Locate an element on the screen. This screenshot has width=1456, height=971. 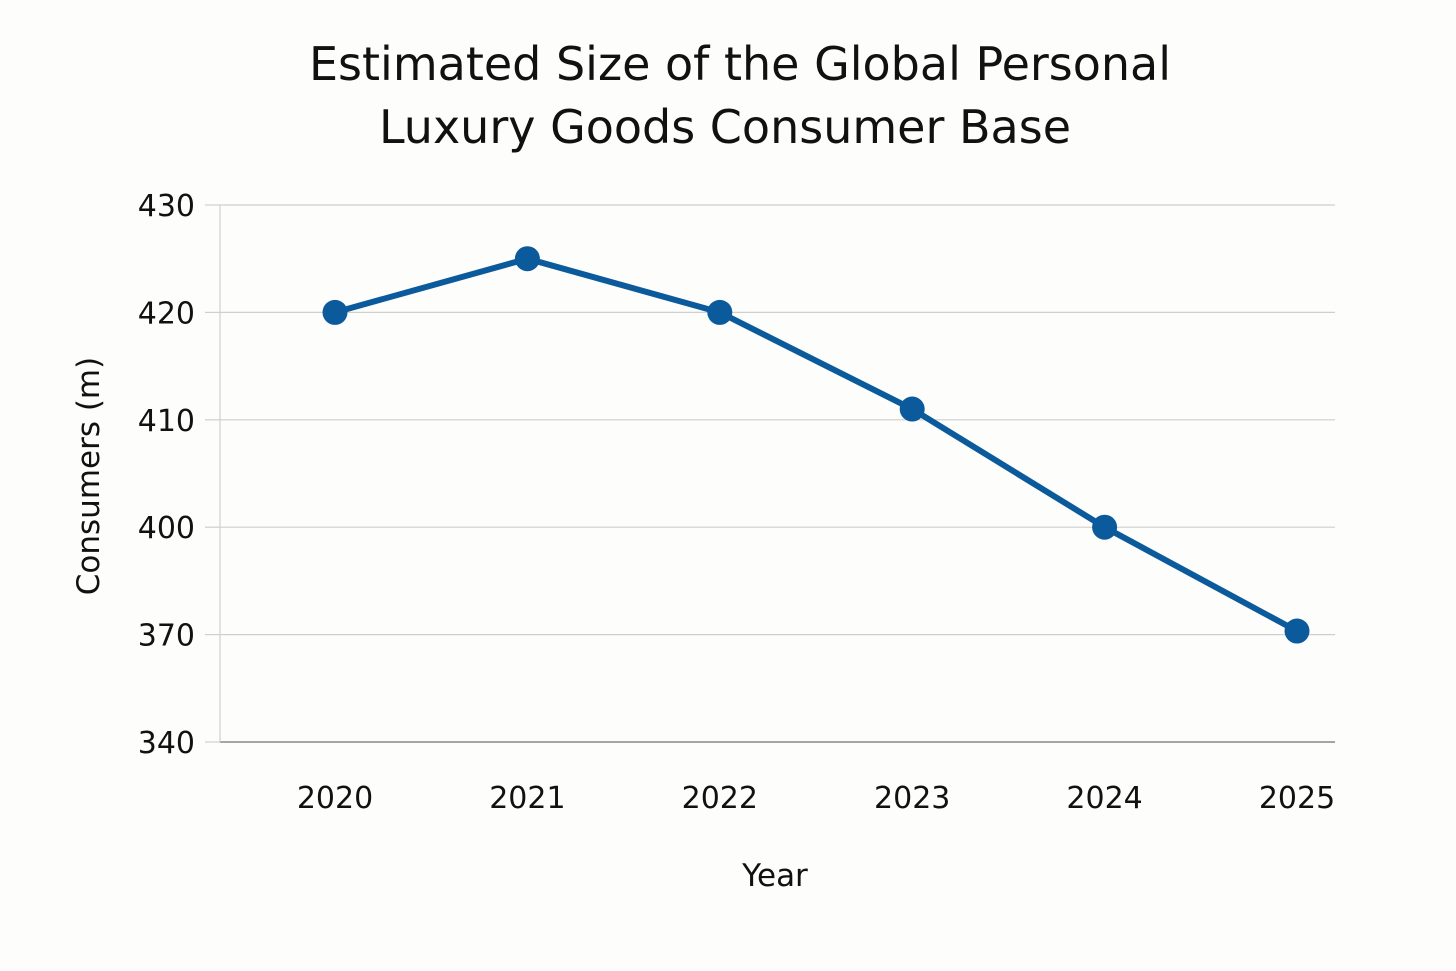
y-axis-label: Consumers (m) is located at coordinates (89, 476).